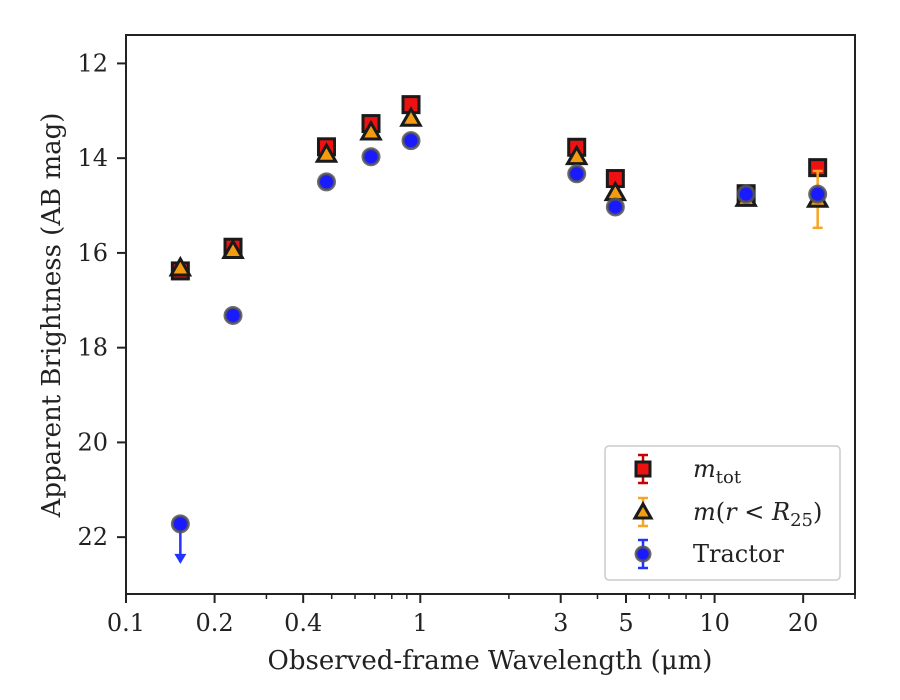  Describe the element at coordinates (420, 623) in the screenshot. I see `x-tick-label: 1` at that location.